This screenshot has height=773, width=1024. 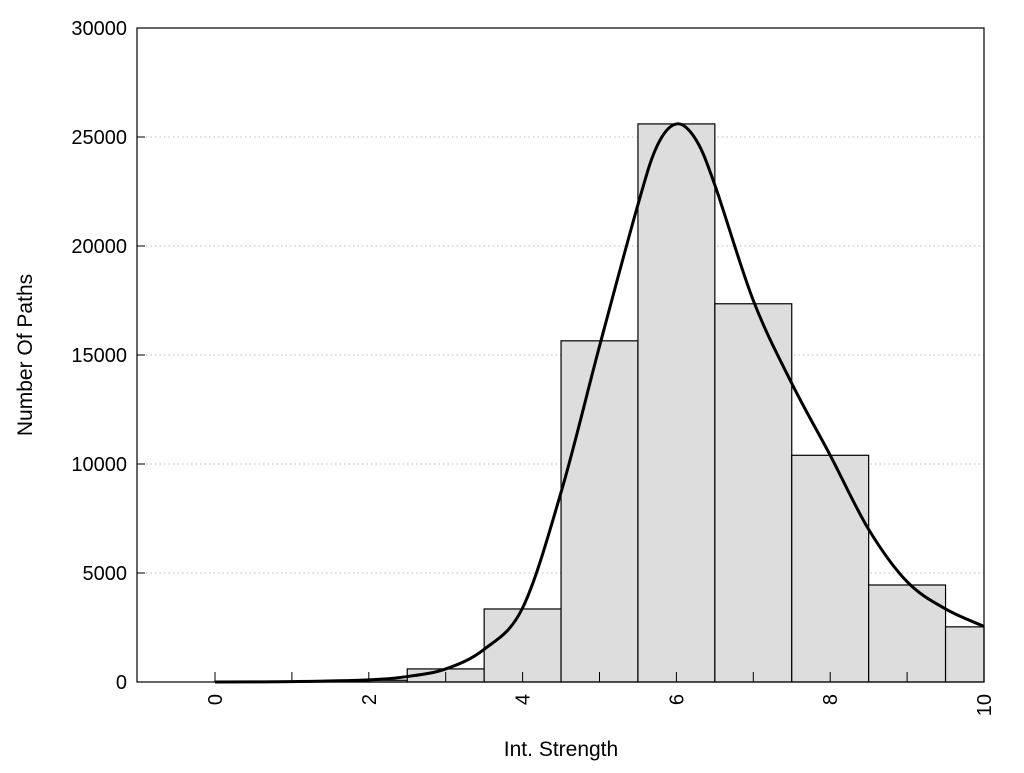 What do you see at coordinates (985, 705) in the screenshot?
I see `x-tick-label: 10` at bounding box center [985, 705].